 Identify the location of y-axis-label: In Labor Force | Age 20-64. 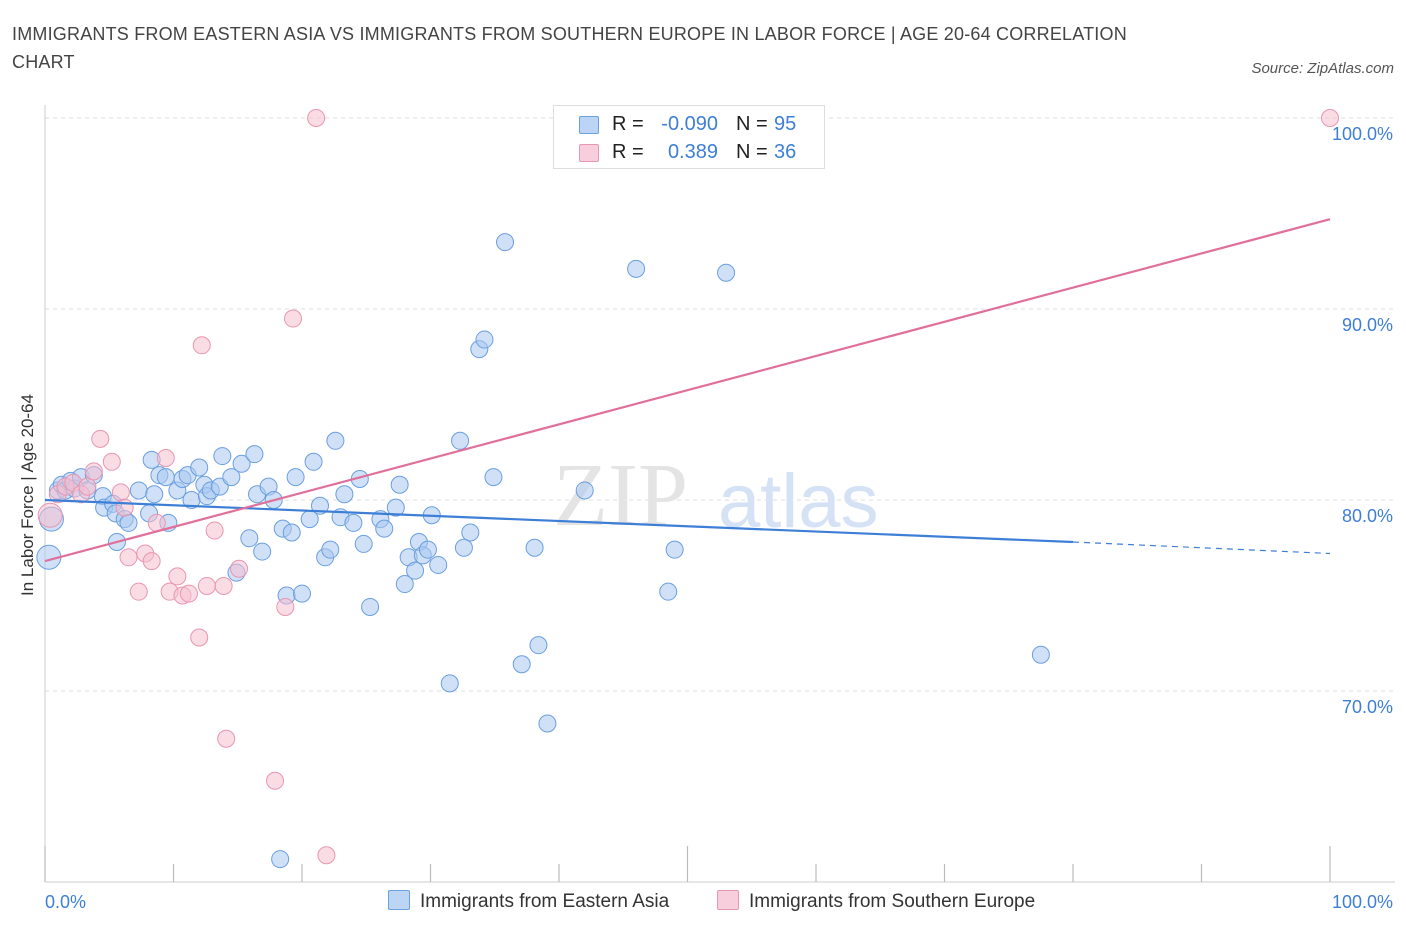
(27, 495).